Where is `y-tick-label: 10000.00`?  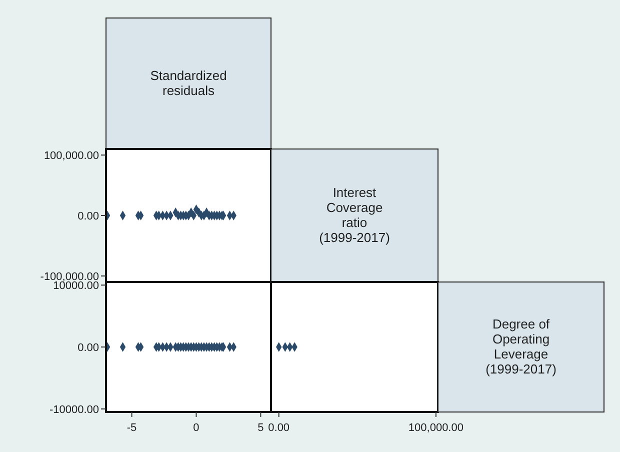 y-tick-label: 10000.00 is located at coordinates (76, 286).